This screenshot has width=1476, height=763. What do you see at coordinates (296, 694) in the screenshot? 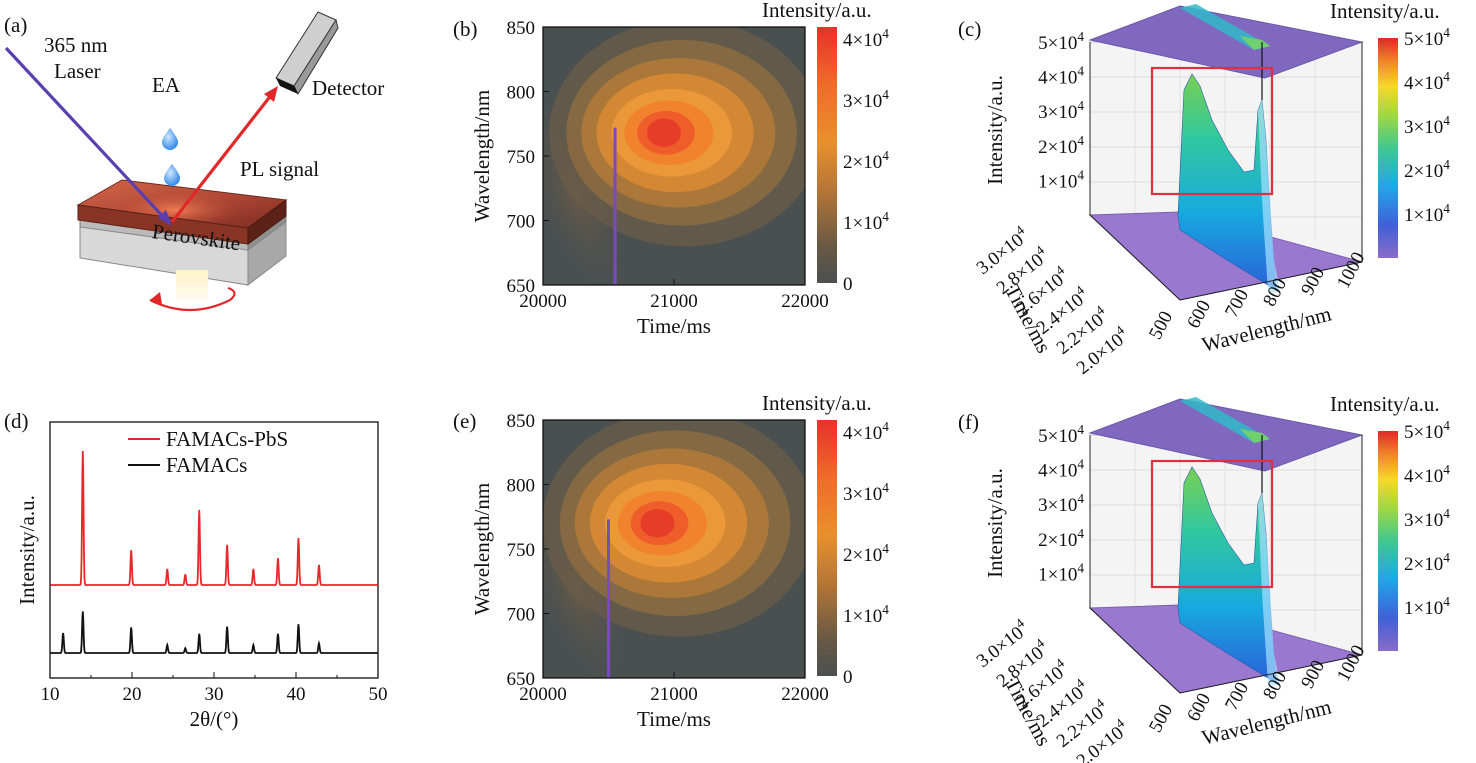
I see `x-tick-label: 40` at bounding box center [296, 694].